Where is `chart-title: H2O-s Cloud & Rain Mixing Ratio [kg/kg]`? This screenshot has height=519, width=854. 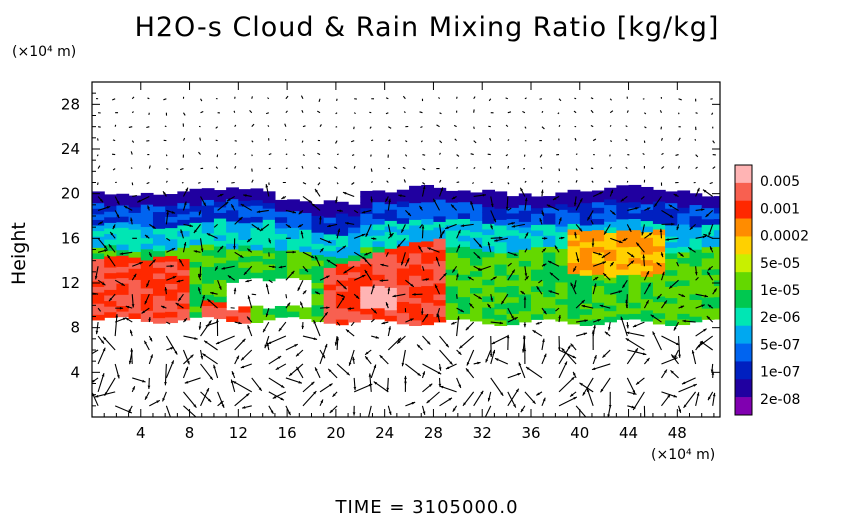
chart-title: H2O-s Cloud & Rain Mixing Ratio [kg/kg] is located at coordinates (427, 27).